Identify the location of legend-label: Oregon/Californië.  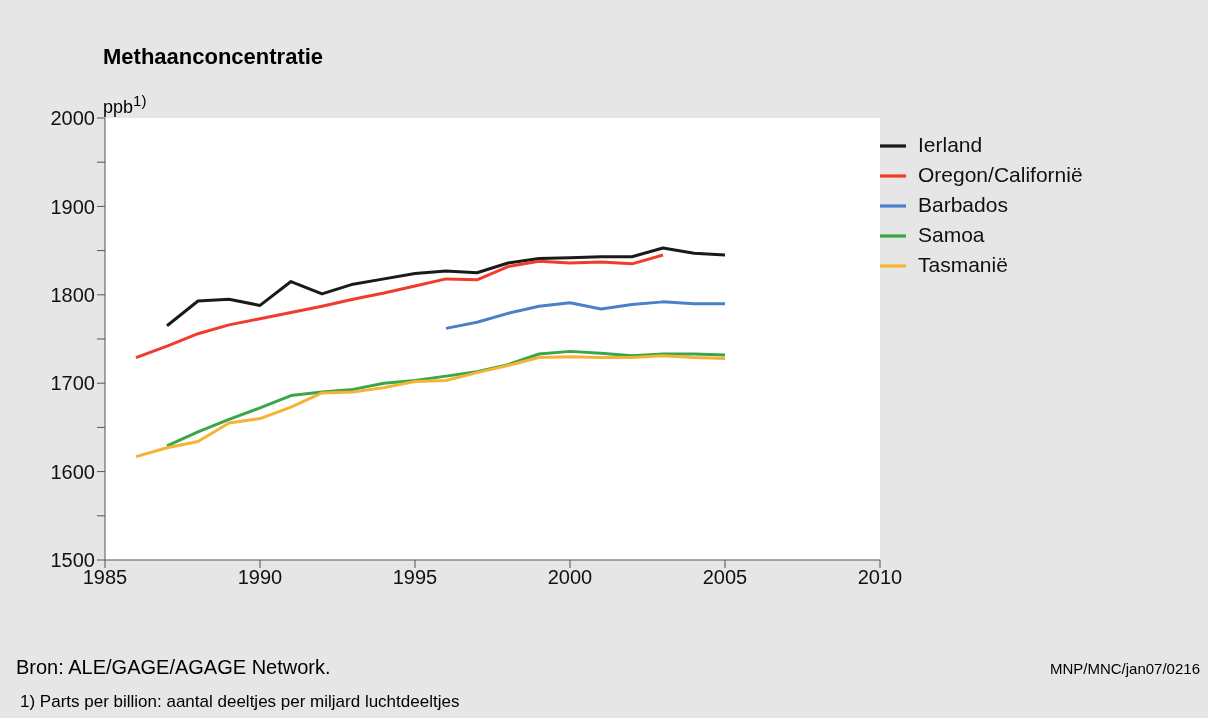
(1000, 174).